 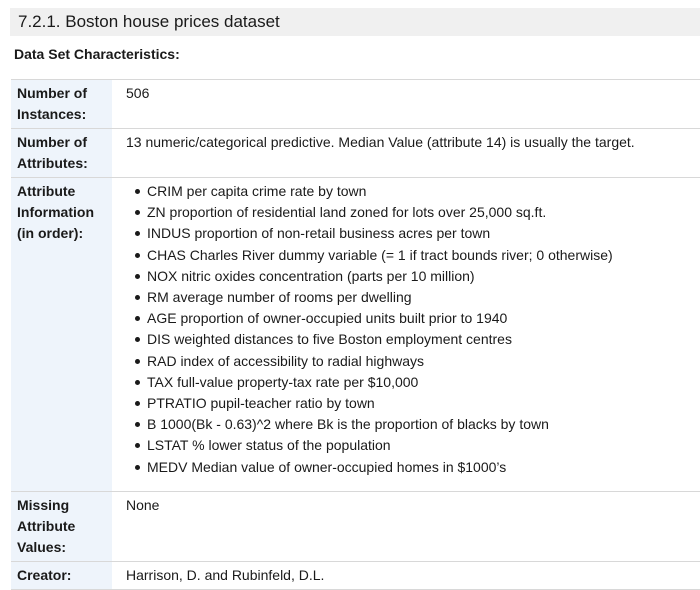 What do you see at coordinates (355, 526) in the screenshot?
I see `row-missing: Missing Attribute Values: None` at bounding box center [355, 526].